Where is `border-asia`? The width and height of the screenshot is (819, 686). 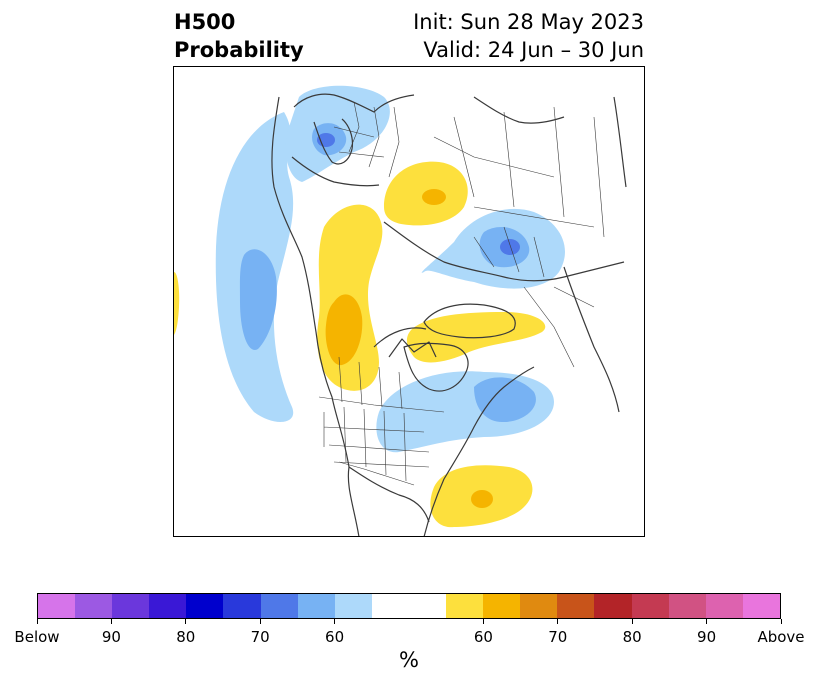
border-asia is located at coordinates (519, 237).